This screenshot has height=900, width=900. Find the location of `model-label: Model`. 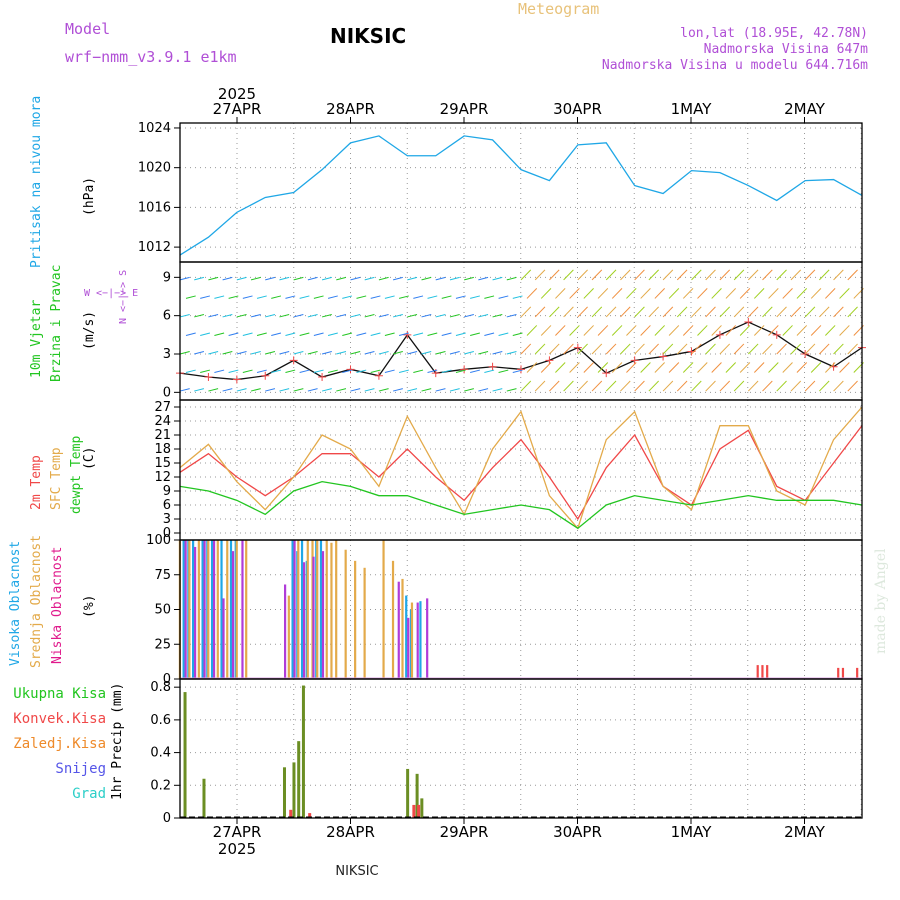

model-label: Model is located at coordinates (88, 29).